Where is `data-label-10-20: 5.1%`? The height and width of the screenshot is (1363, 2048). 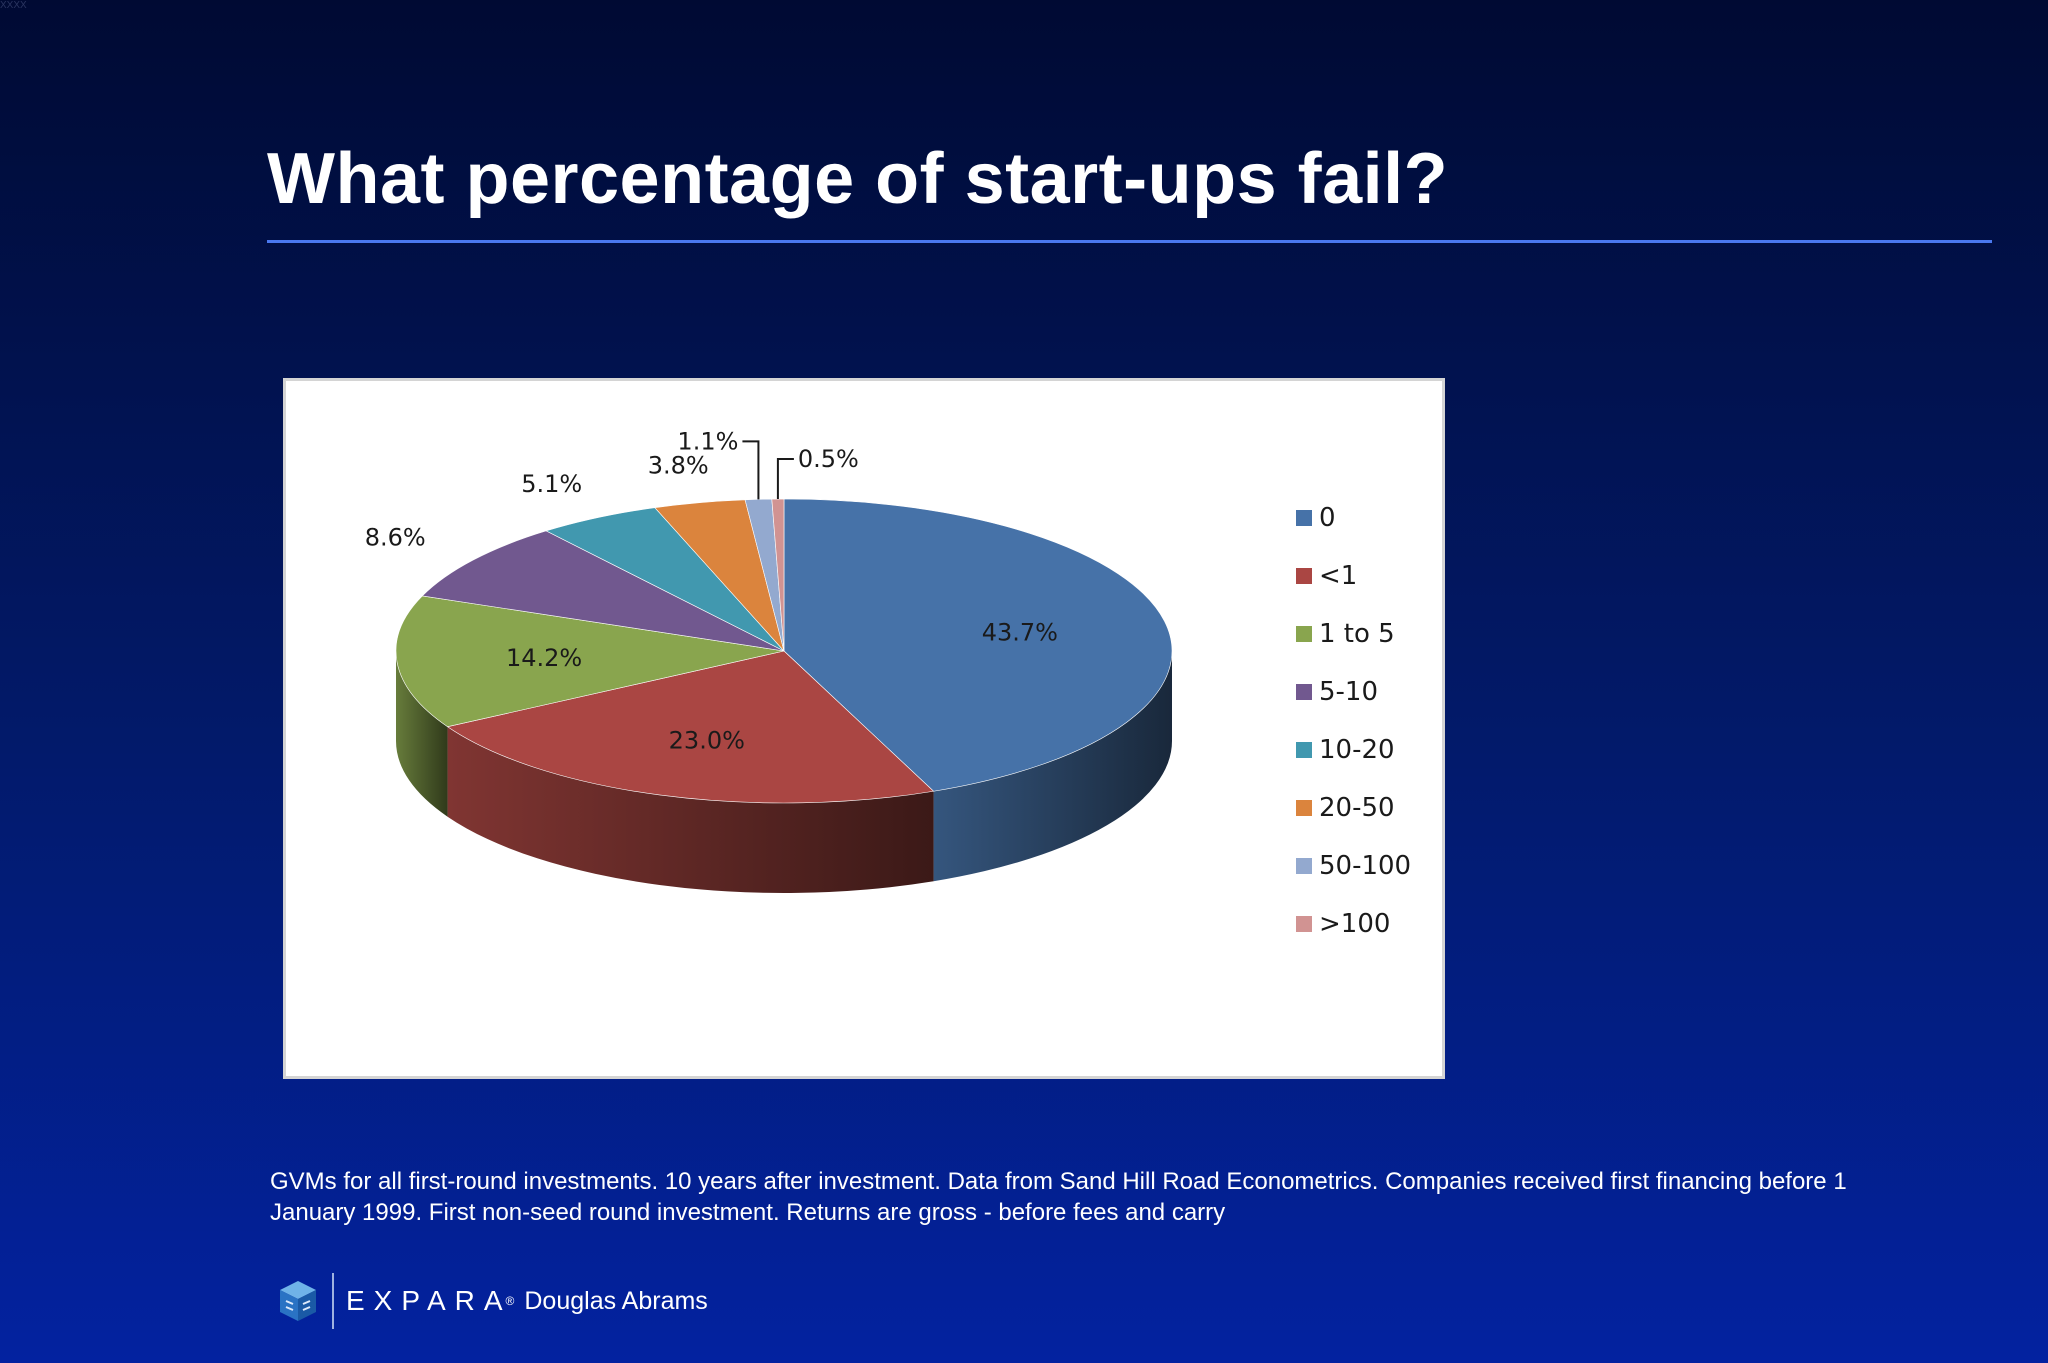 data-label-10-20: 5.1% is located at coordinates (551, 484).